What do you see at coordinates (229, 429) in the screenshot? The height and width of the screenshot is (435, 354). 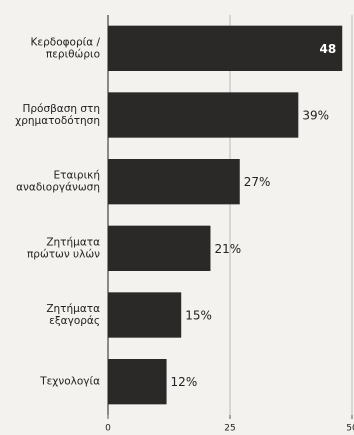 I see `x-tick-label: 25` at bounding box center [229, 429].